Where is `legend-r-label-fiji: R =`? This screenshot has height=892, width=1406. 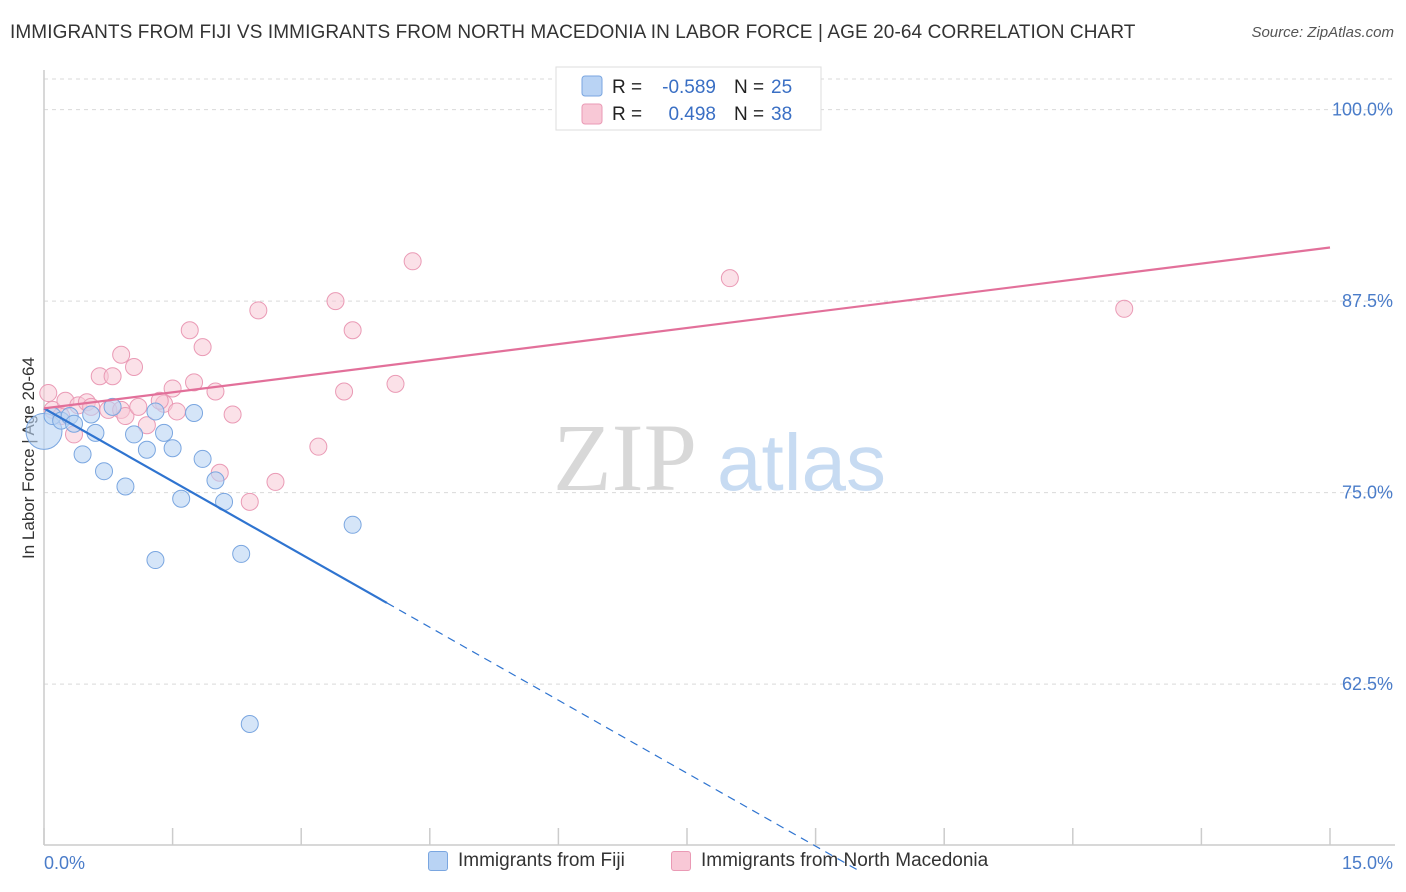 legend-r-label-fiji: R = is located at coordinates (627, 87).